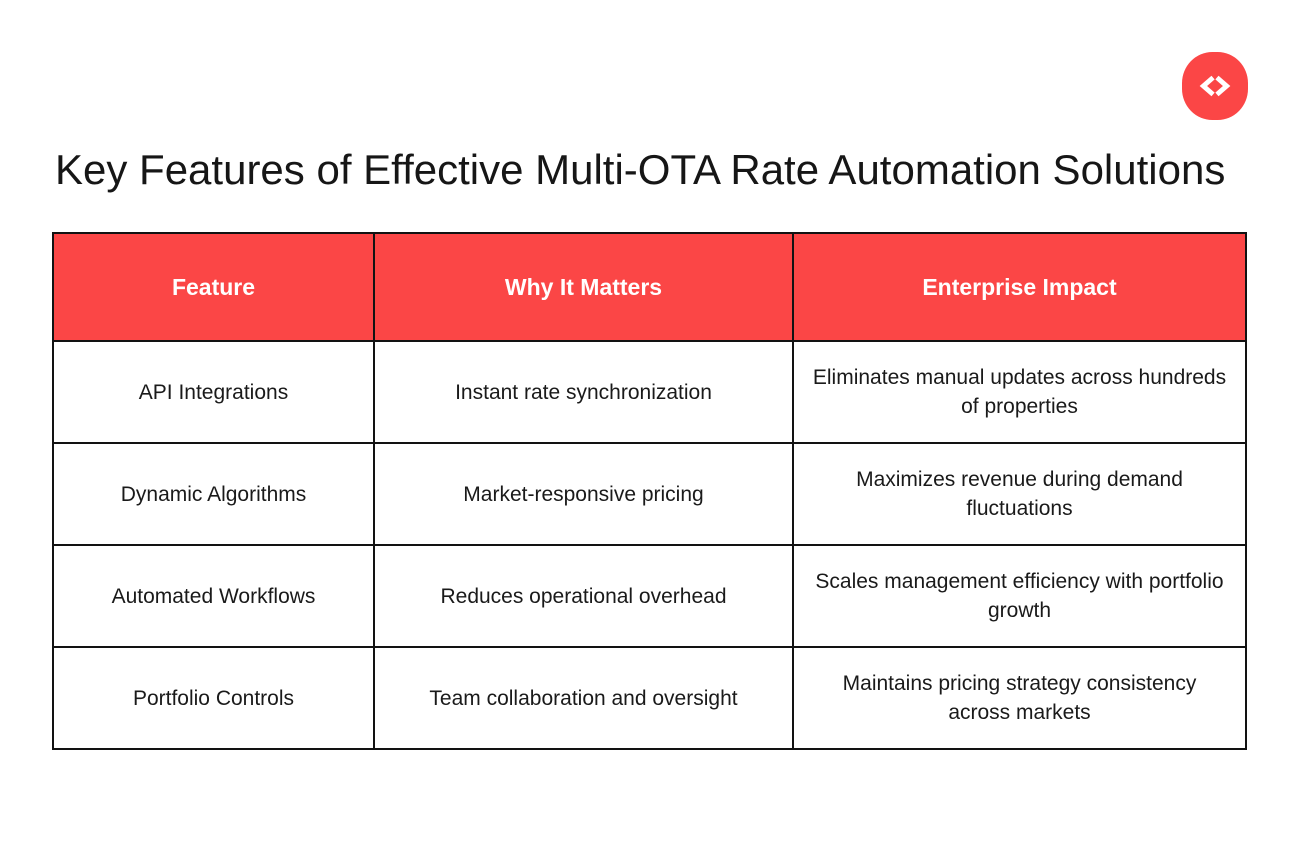 Image resolution: width=1298 pixels, height=850 pixels. What do you see at coordinates (1019, 287) in the screenshot?
I see `column-header-enterprise-impact: Enterprise Impact` at bounding box center [1019, 287].